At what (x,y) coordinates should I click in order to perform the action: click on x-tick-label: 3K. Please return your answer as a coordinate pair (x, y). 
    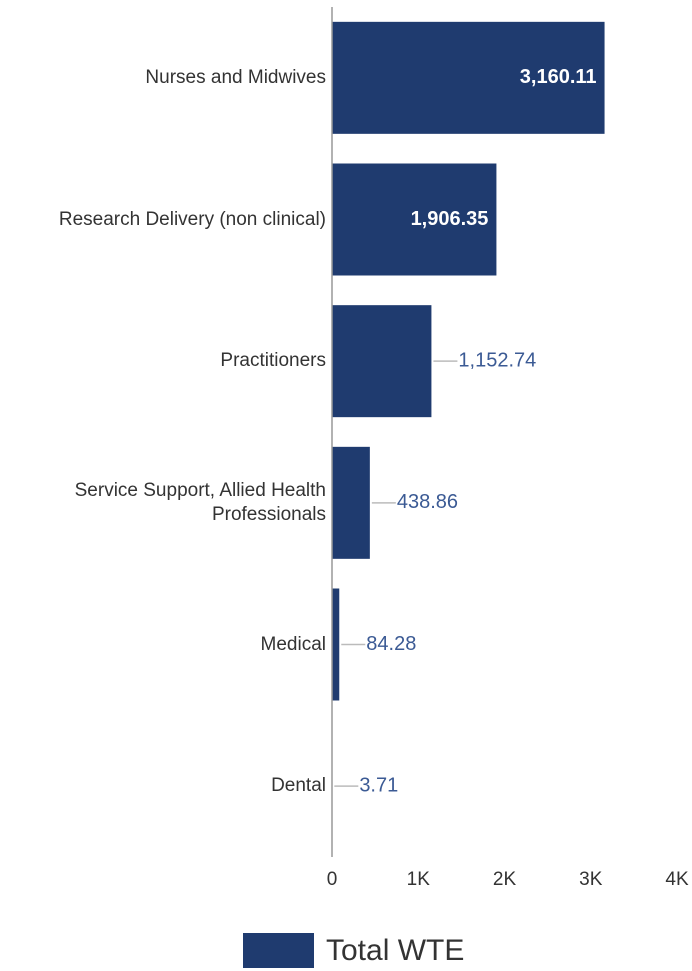
    Looking at the image, I should click on (591, 879).